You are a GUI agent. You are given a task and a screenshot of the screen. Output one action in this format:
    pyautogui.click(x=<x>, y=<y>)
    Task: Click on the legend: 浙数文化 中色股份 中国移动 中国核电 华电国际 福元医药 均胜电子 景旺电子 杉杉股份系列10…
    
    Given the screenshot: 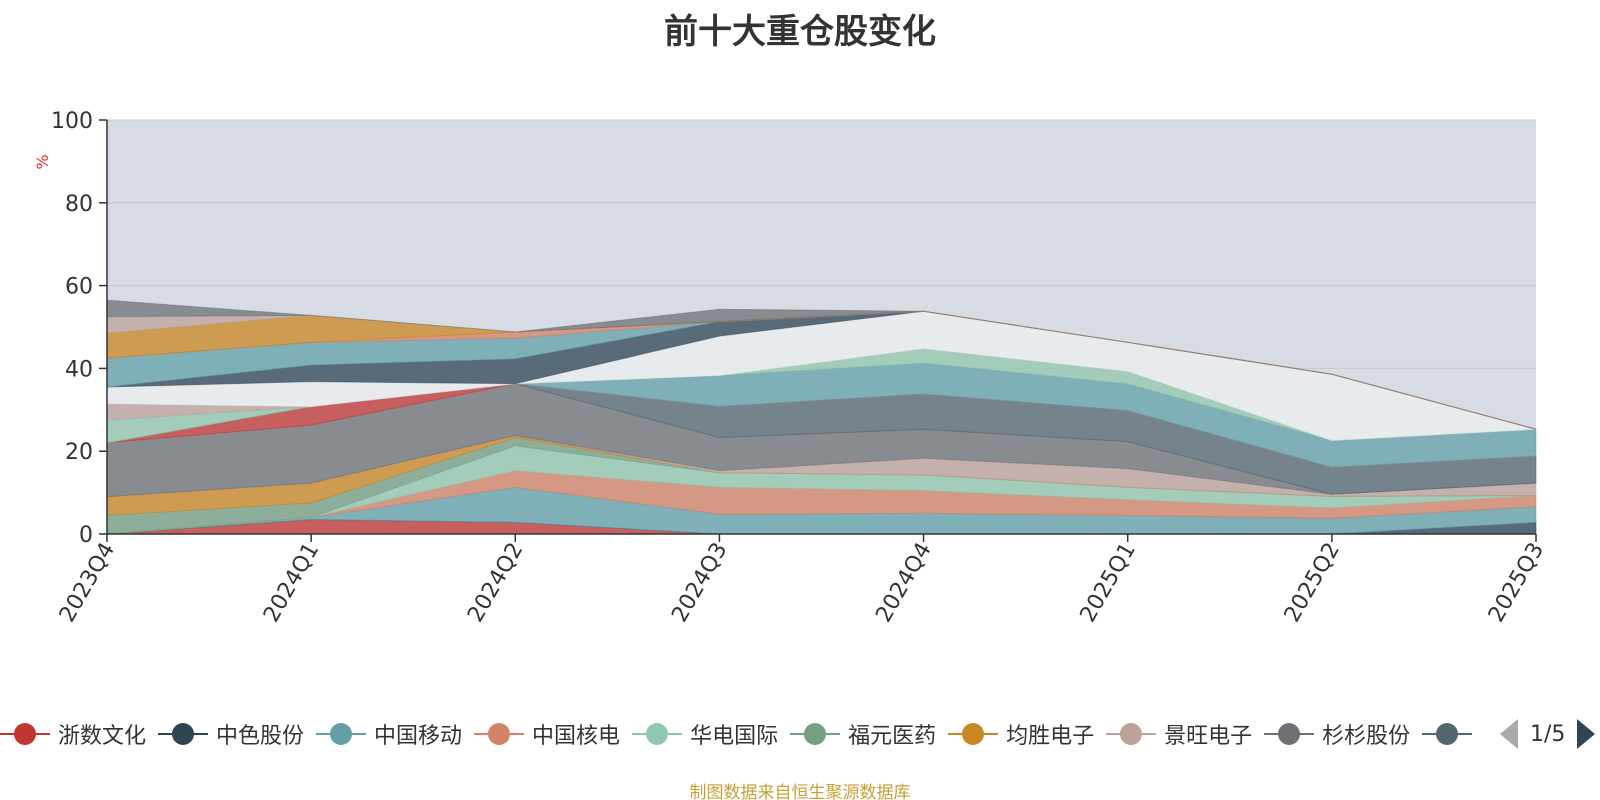 What is the action you would take?
    pyautogui.click(x=739, y=734)
    